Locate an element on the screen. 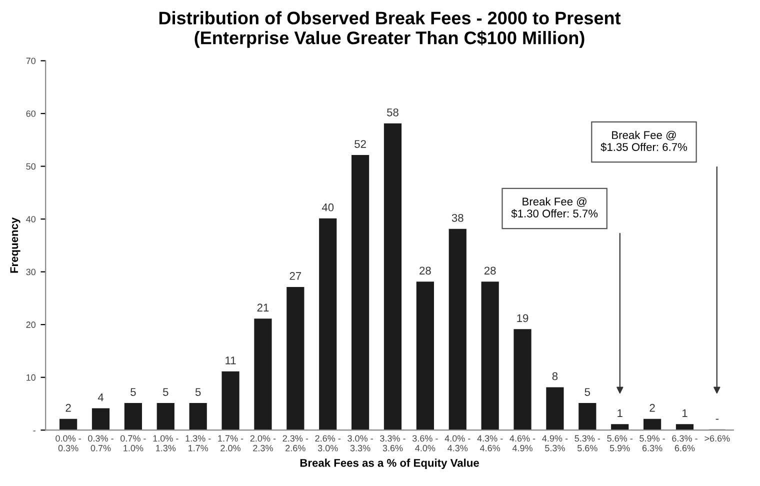 The image size is (760, 486). data-label: 40 is located at coordinates (328, 207).